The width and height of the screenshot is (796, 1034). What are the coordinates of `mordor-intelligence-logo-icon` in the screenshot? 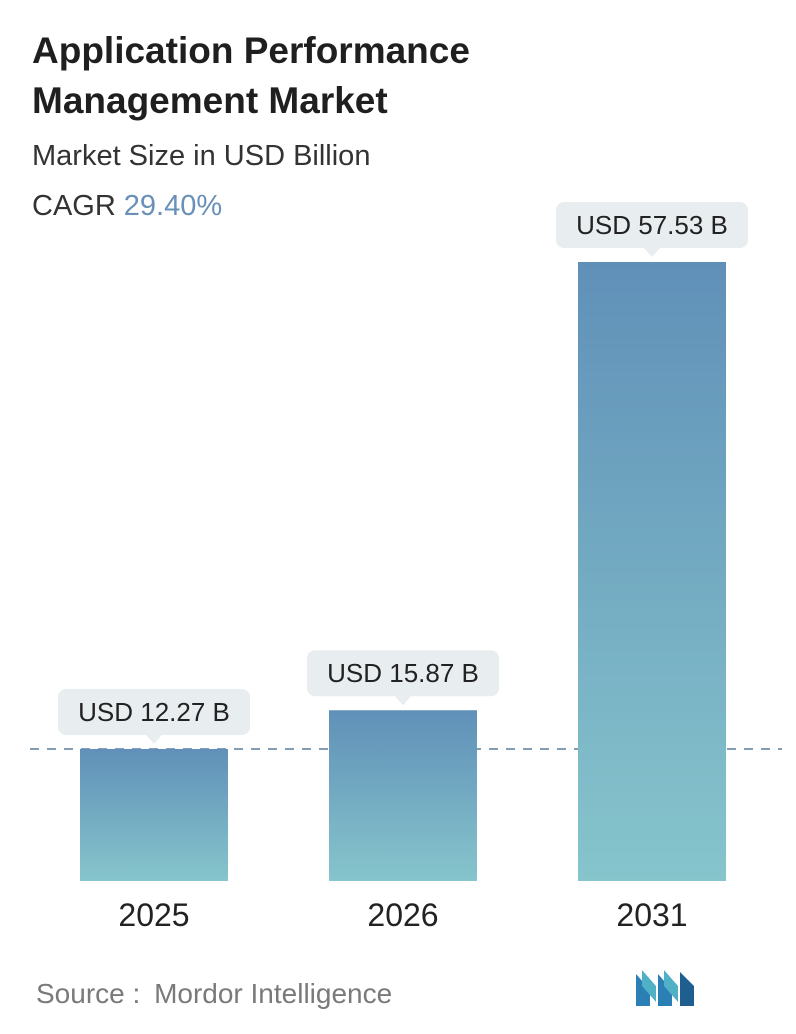 It's located at (665, 988).